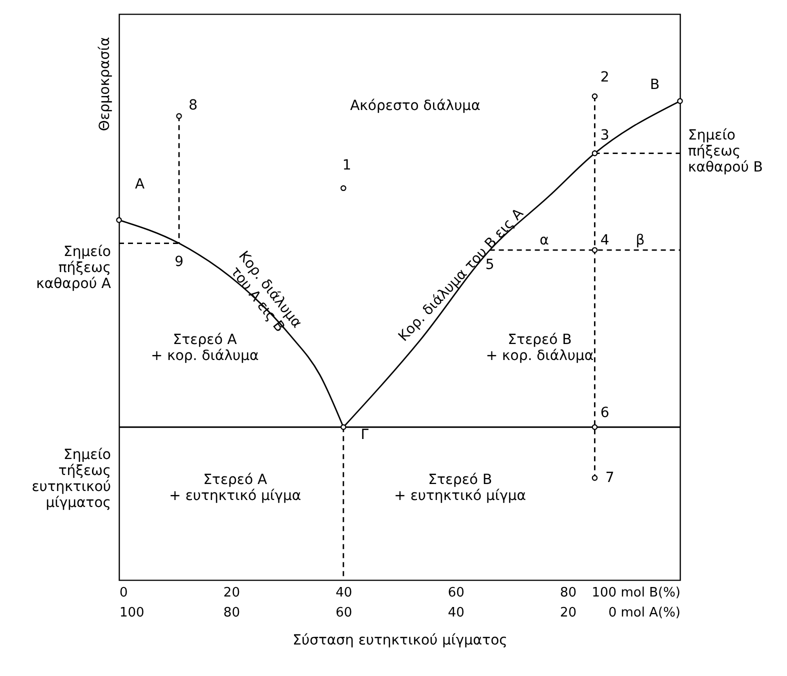 This screenshot has width=787, height=676. Describe the element at coordinates (544, 240) in the screenshot. I see `annotation: α` at that location.